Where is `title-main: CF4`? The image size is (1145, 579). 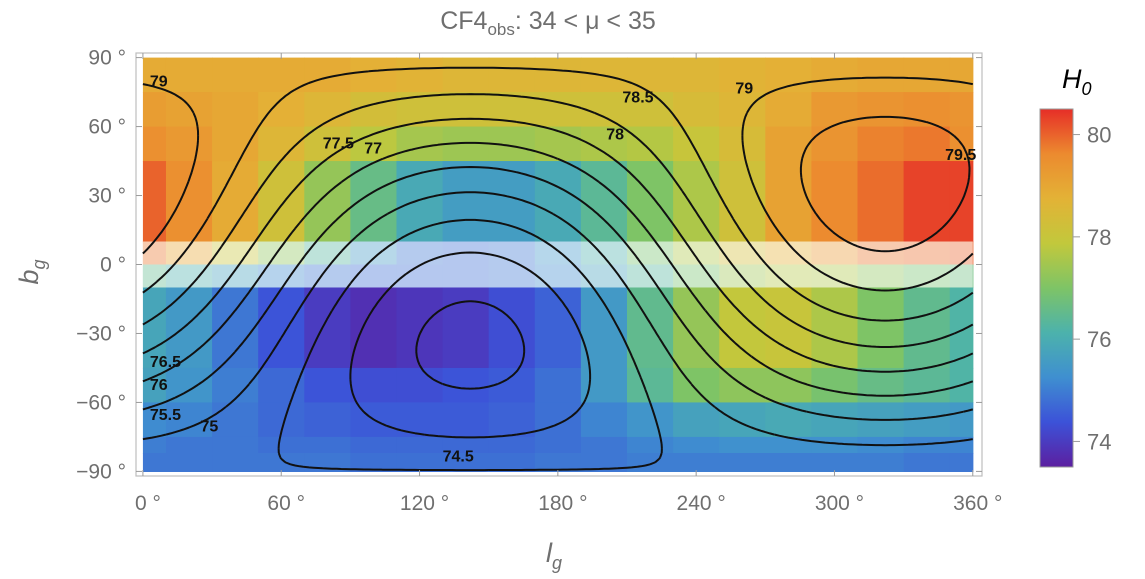
title-main: CF4 is located at coordinates (463, 21).